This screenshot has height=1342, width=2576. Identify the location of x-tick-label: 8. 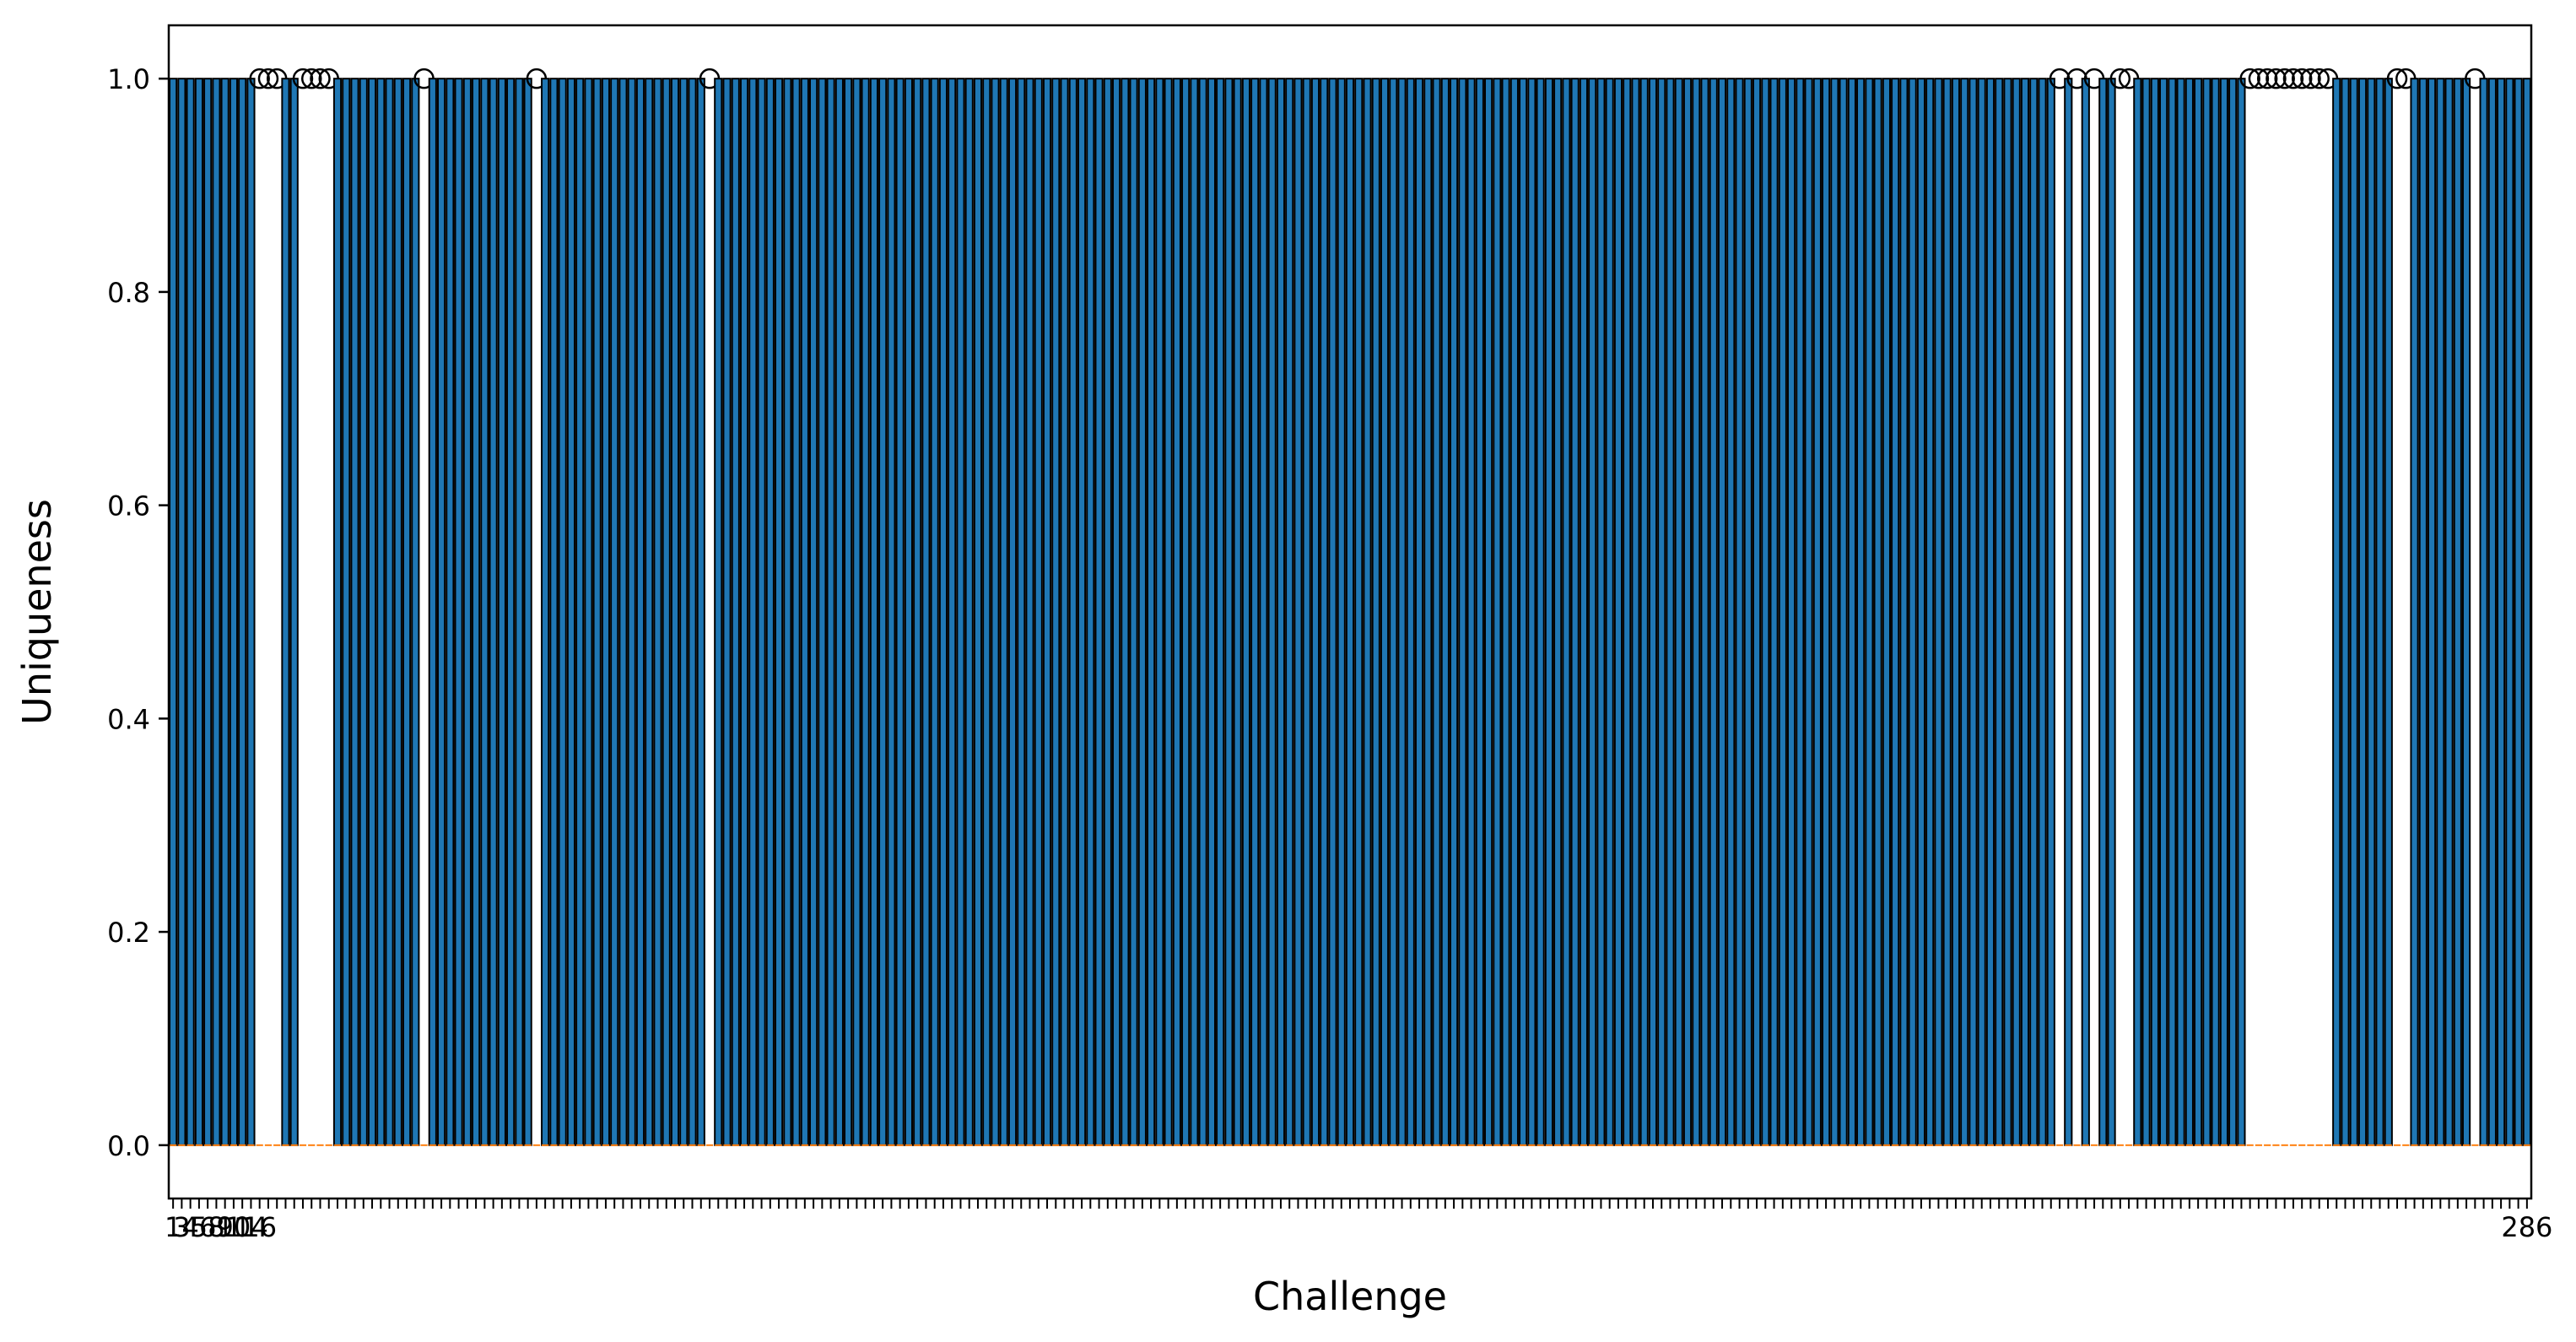
(216, 1227).